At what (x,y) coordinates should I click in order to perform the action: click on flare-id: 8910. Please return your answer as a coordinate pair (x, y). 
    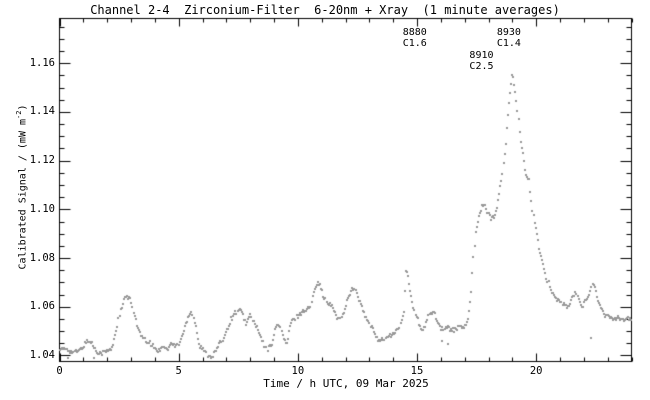
    Looking at the image, I should click on (481, 55).